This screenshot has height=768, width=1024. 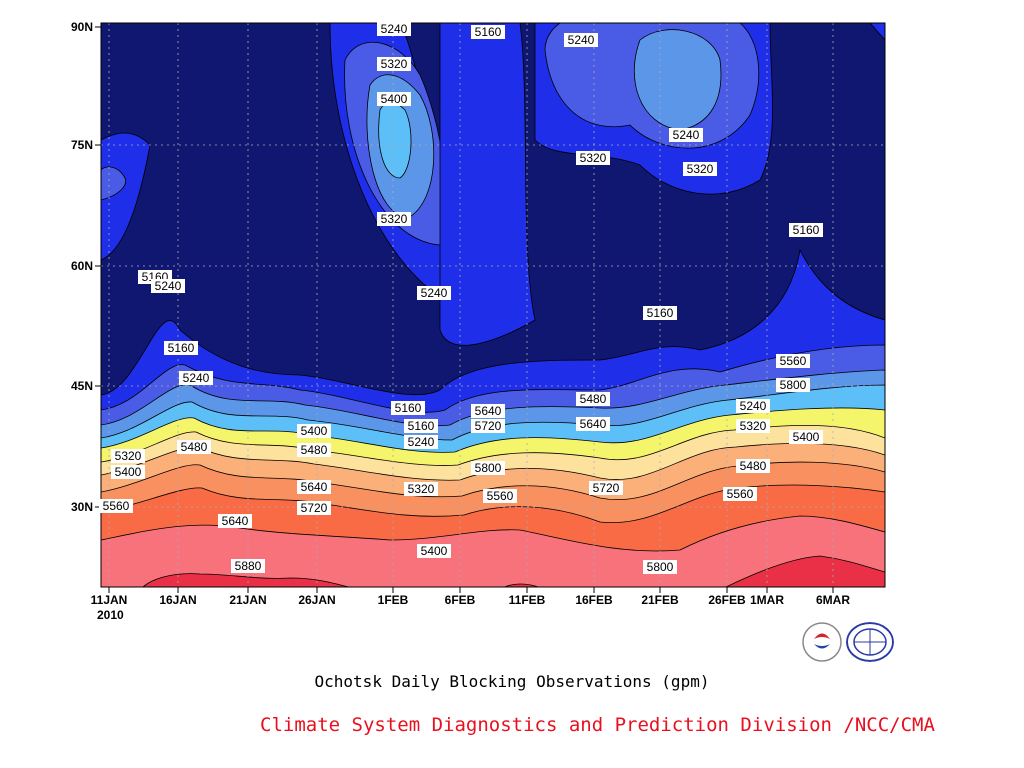 I want to click on x-tick-label: 26JAN, so click(x=316, y=600).